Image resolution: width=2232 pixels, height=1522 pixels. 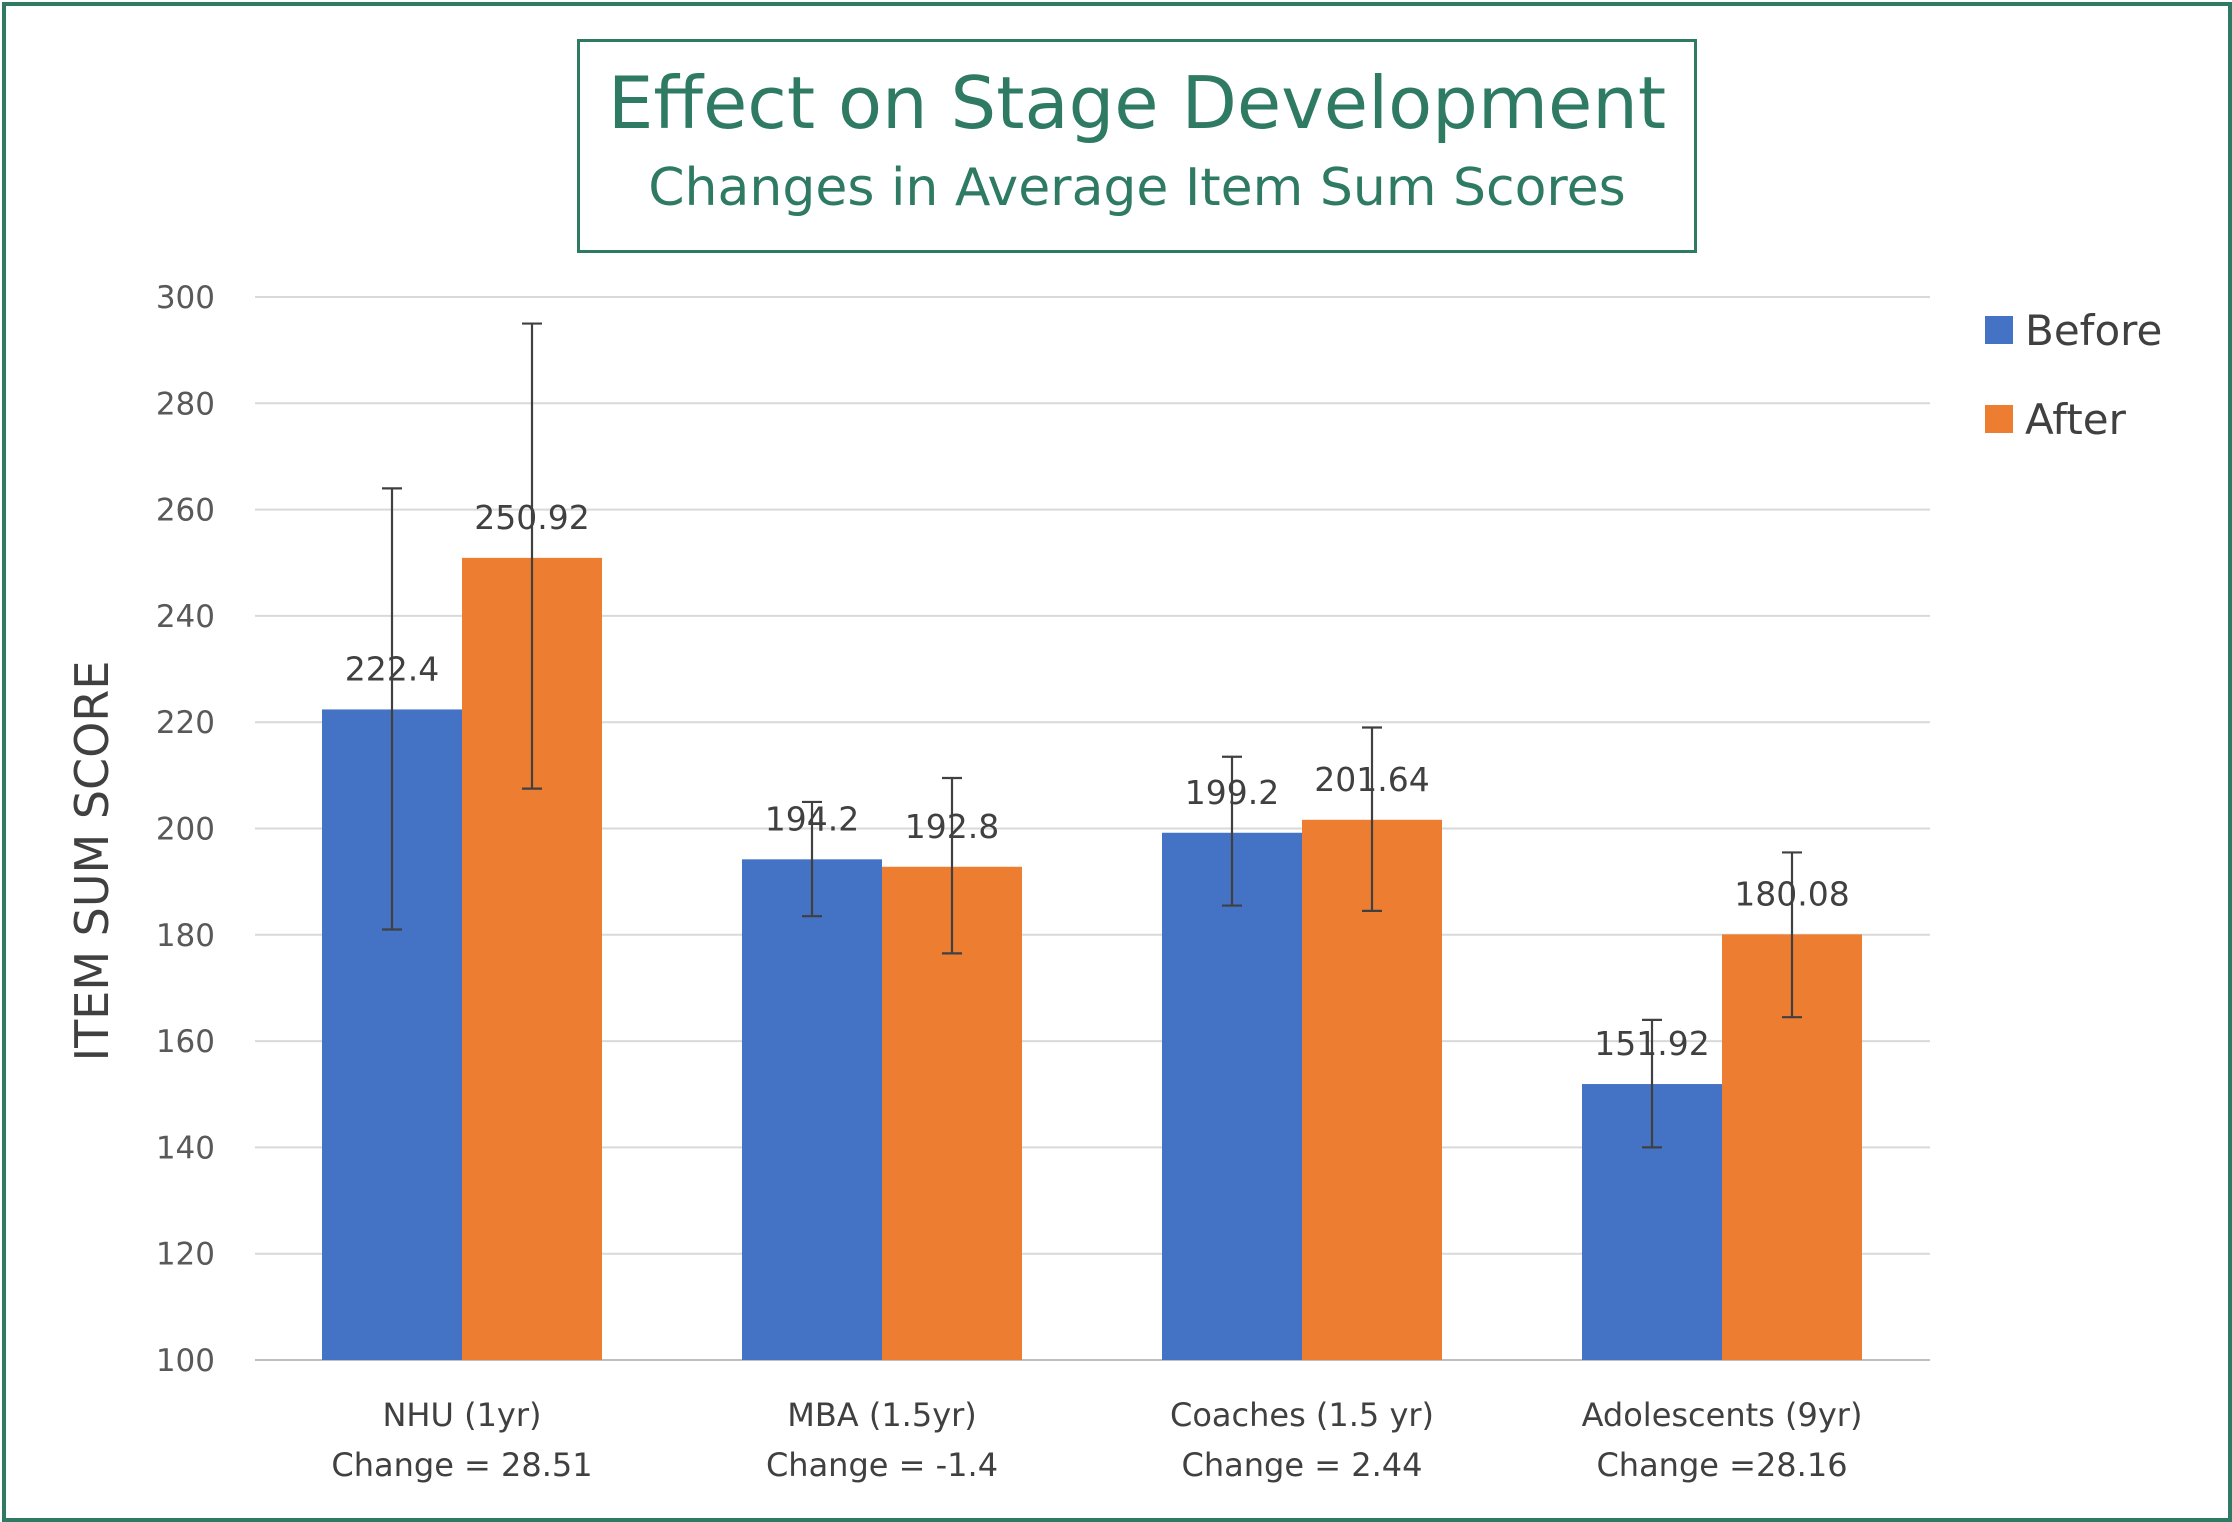 I want to click on y-tick-label: 160, so click(x=185, y=1042).